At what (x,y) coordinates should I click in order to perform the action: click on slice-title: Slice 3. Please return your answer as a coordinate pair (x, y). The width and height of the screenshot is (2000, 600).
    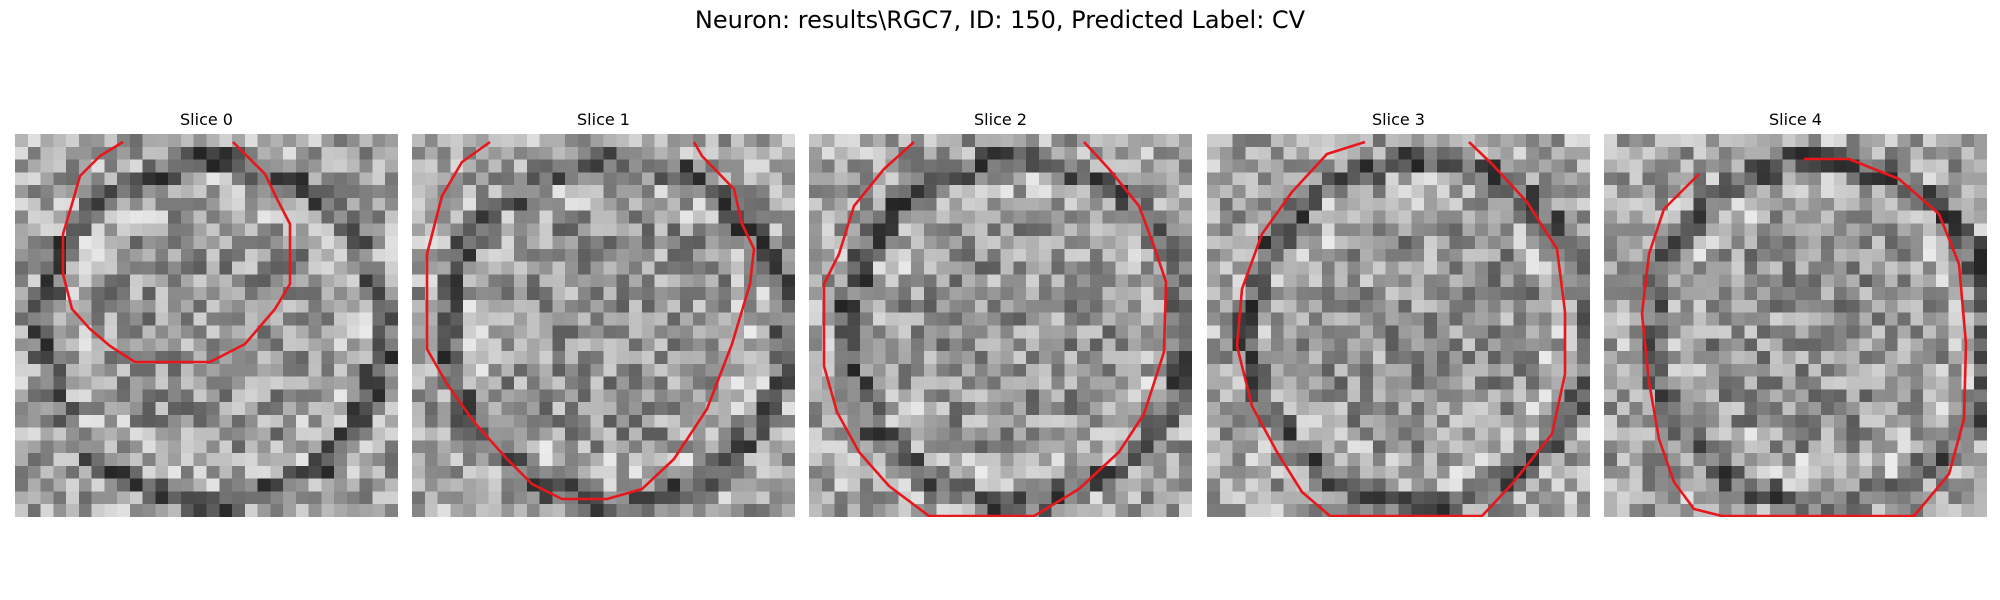
    Looking at the image, I should click on (1398, 119).